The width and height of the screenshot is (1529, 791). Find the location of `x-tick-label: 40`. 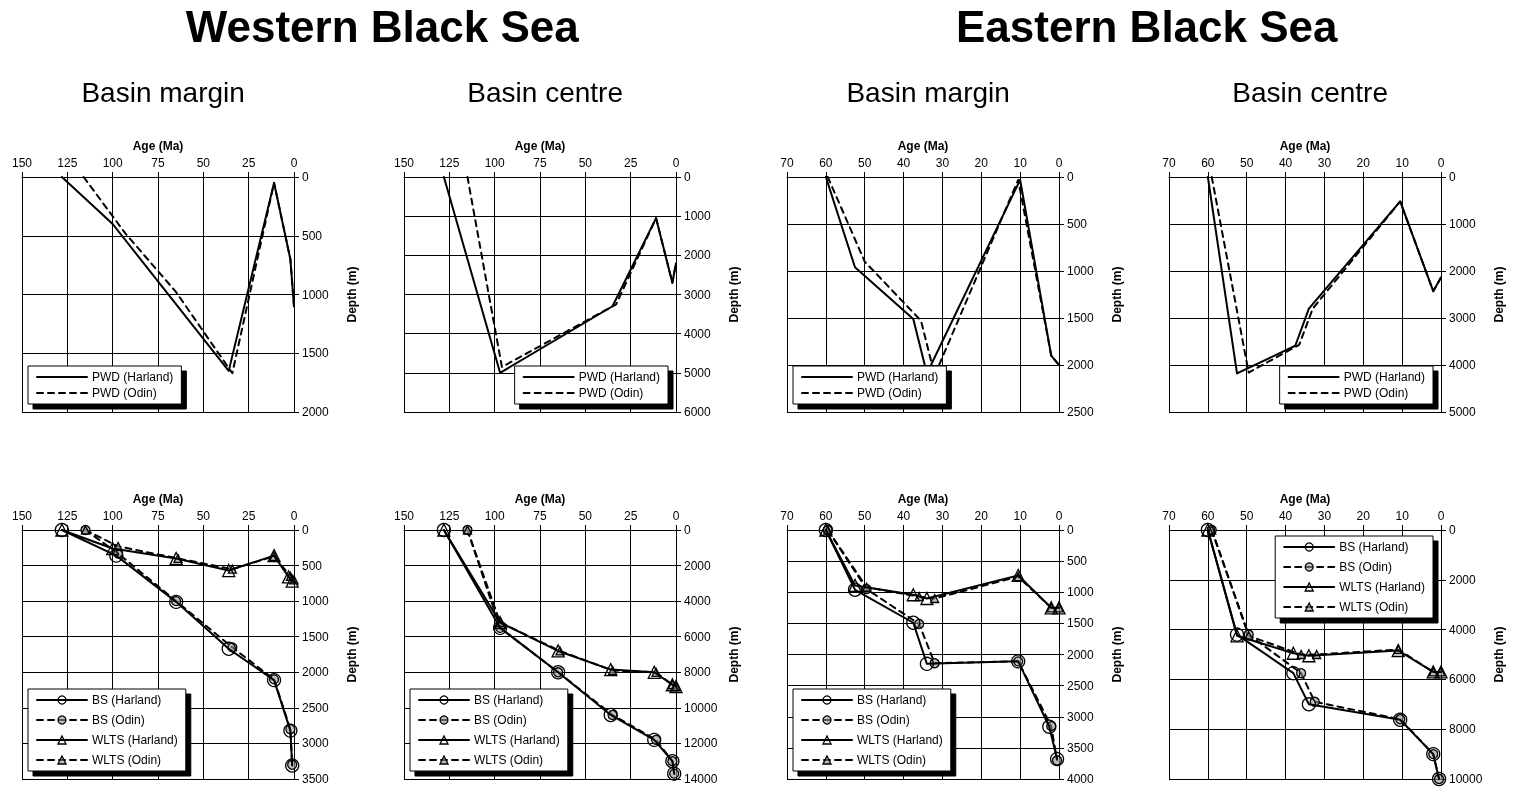

x-tick-label: 40 is located at coordinates (1285, 516).